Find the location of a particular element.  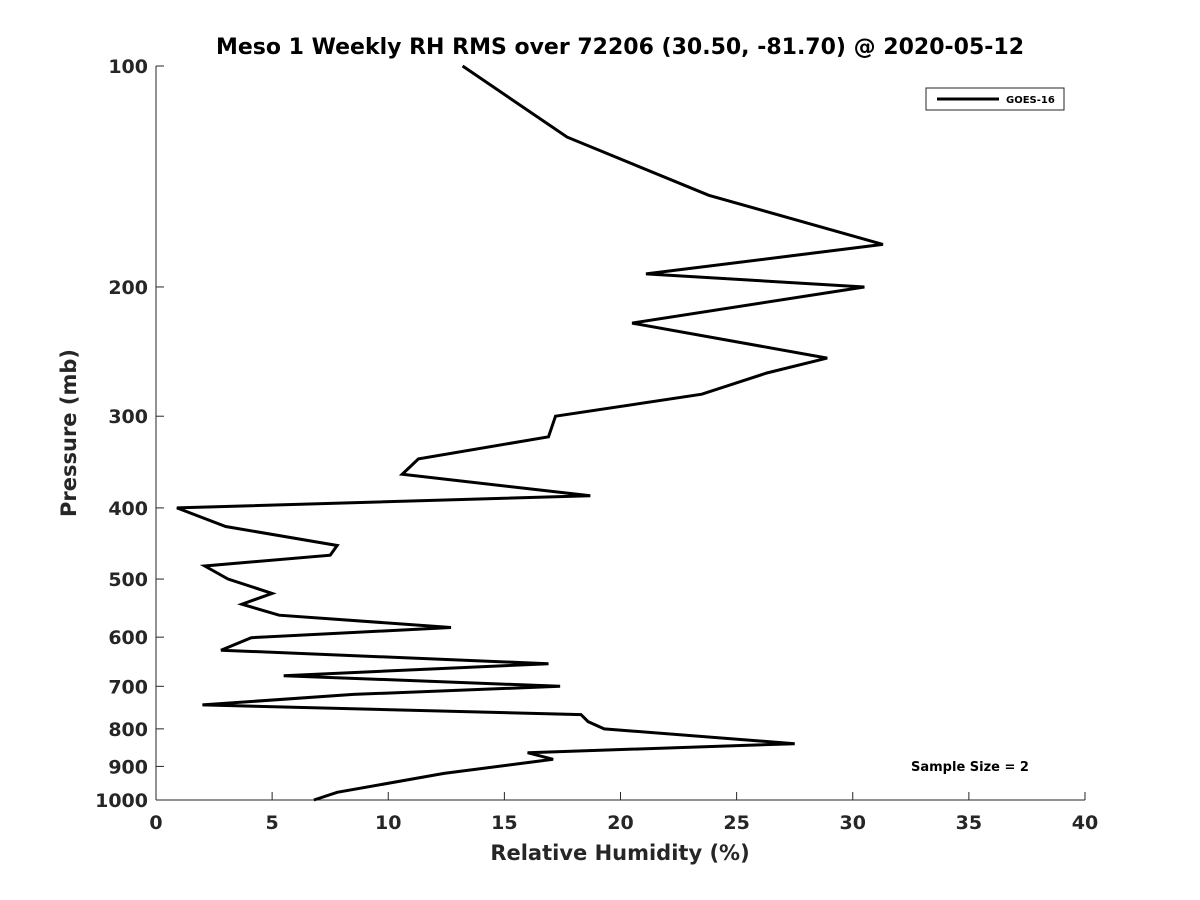

y-axis-label: Pressure (mb) is located at coordinates (69, 433).